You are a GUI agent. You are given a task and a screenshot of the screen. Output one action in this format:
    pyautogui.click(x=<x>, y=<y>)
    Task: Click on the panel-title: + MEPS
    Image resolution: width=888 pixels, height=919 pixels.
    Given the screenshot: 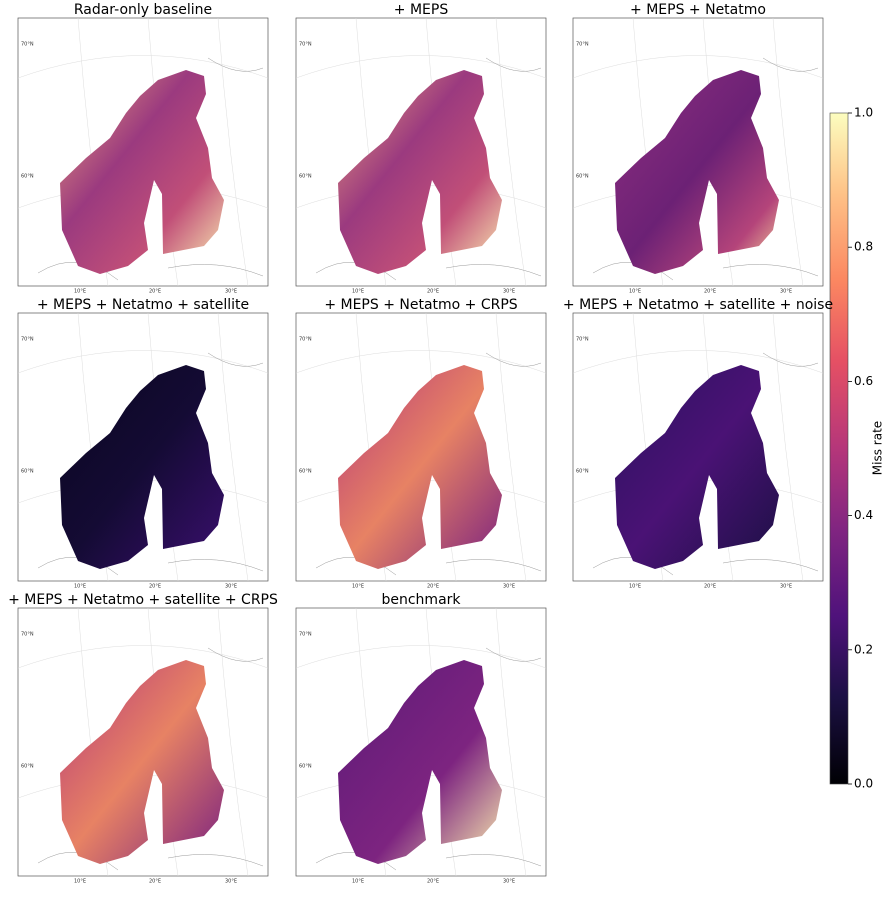 What is the action you would take?
    pyautogui.click(x=421, y=10)
    